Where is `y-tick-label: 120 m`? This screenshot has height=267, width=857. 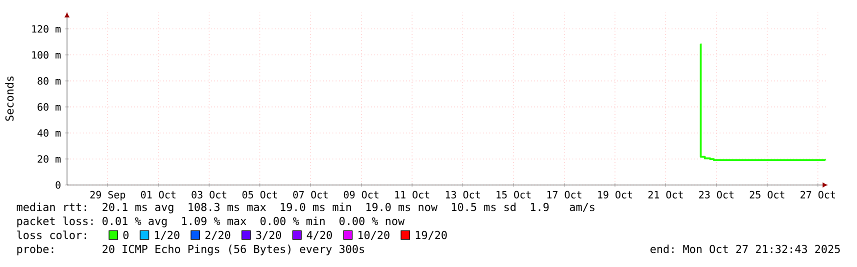 y-tick-label: 120 m is located at coordinates (46, 29).